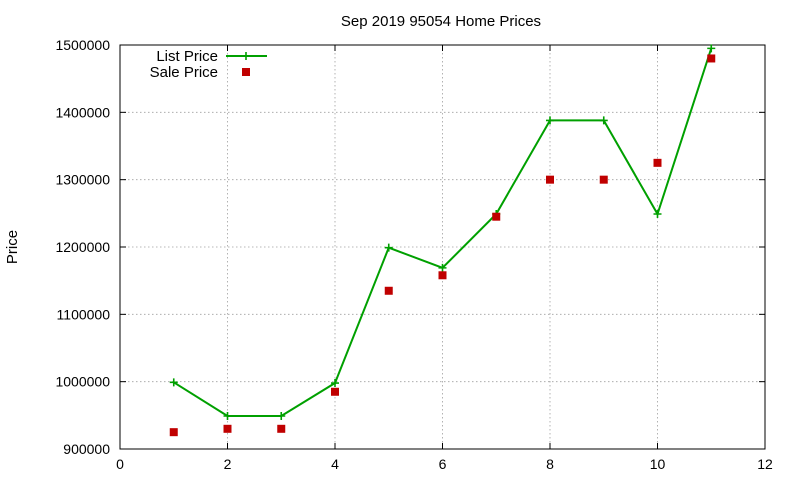 The width and height of the screenshot is (800, 480). I want to click on x-tick-label: 12, so click(765, 464).